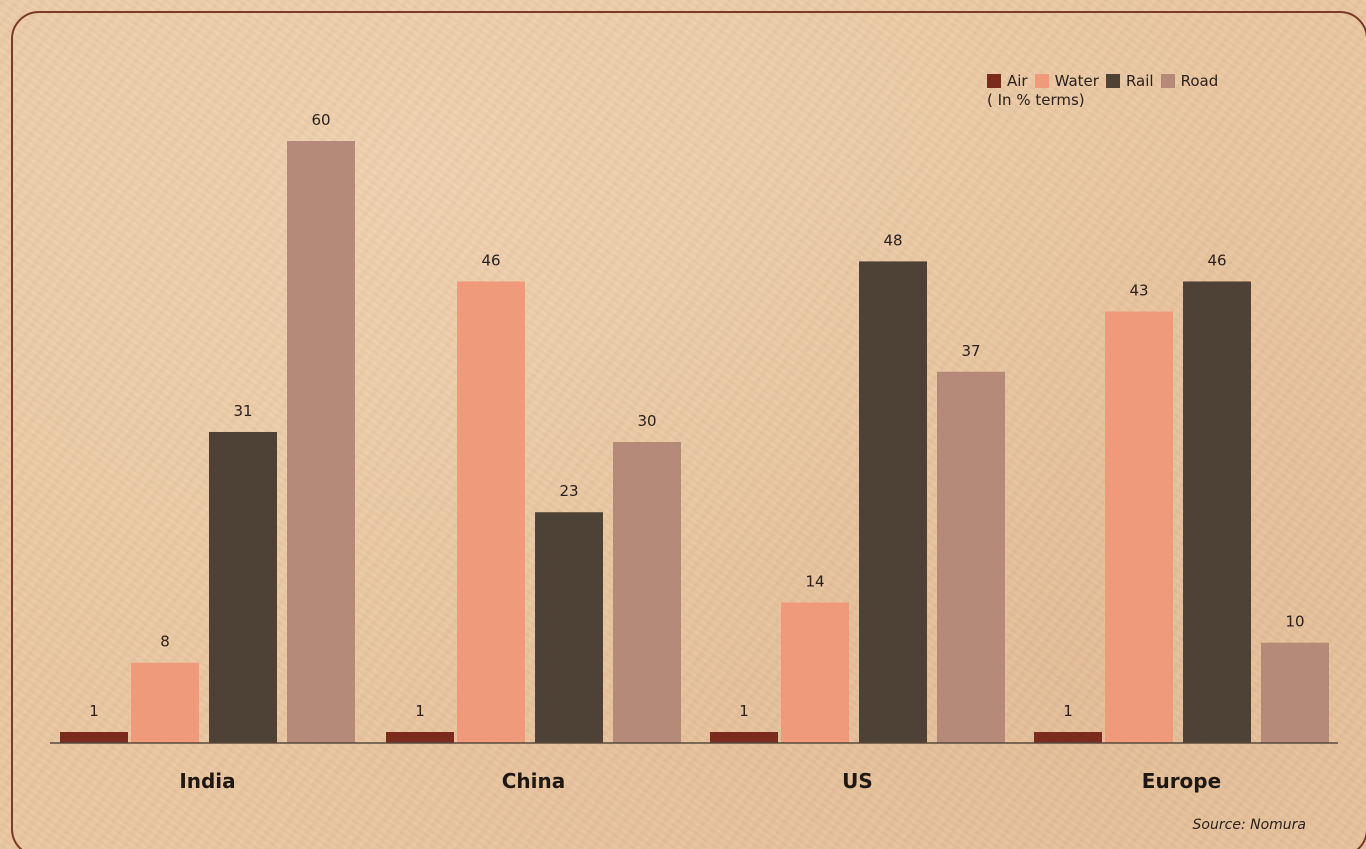 The image size is (1366, 849). Describe the element at coordinates (970, 351) in the screenshot. I see `value-label-us-road: 37` at that location.